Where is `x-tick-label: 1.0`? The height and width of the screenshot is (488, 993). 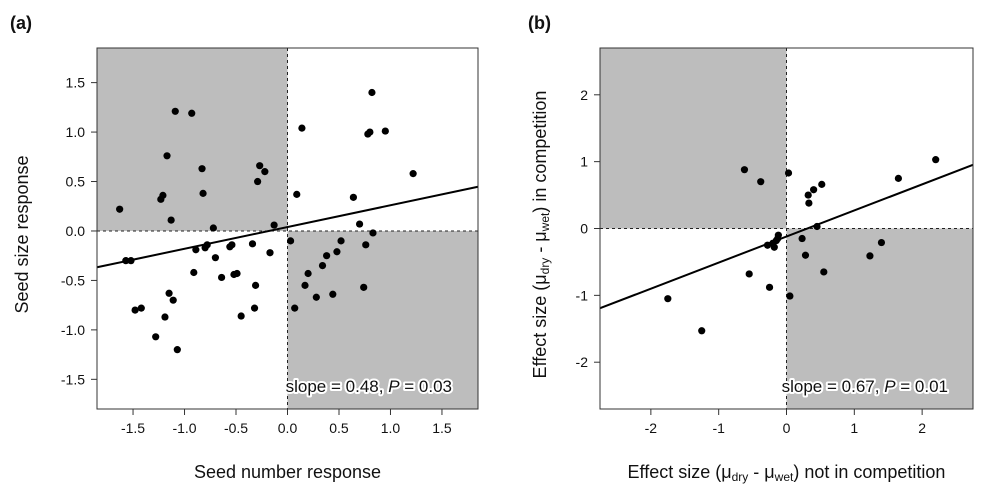
x-tick-label: 1.0 is located at coordinates (391, 428).